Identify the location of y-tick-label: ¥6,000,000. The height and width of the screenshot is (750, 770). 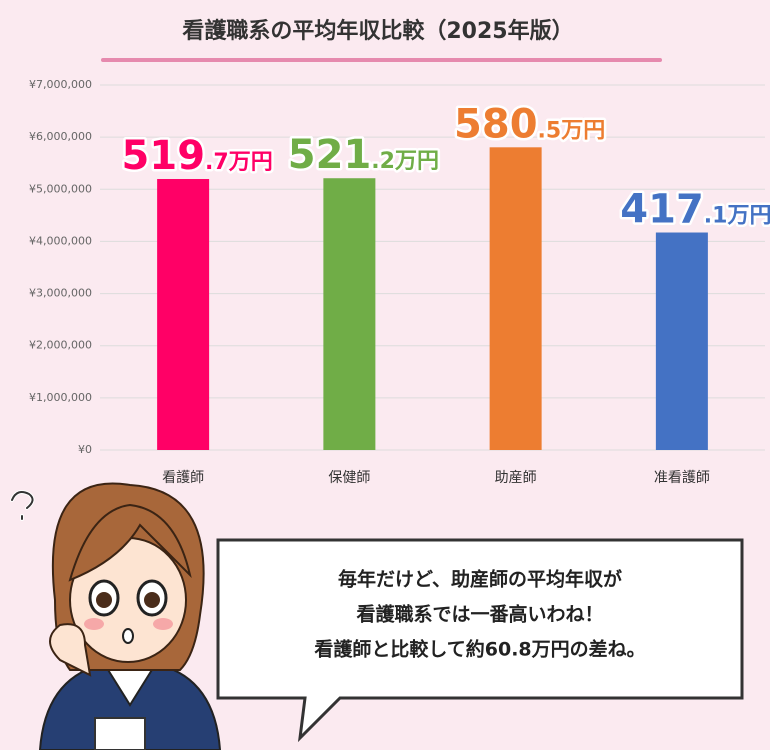
(60, 136).